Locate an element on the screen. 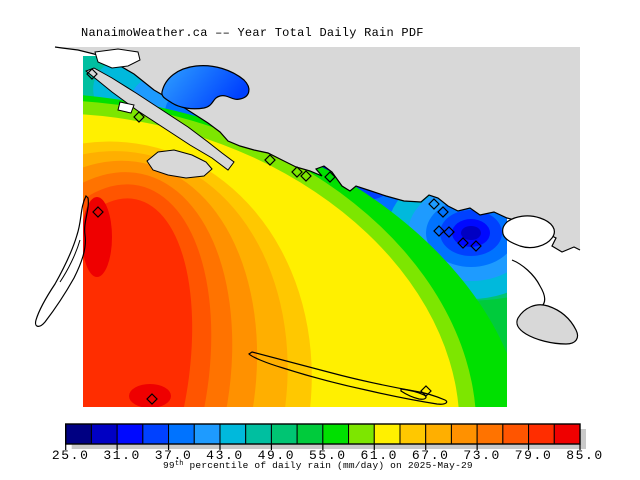 The image size is (640, 480). land-peninsula-finger is located at coordinates (160, 119).